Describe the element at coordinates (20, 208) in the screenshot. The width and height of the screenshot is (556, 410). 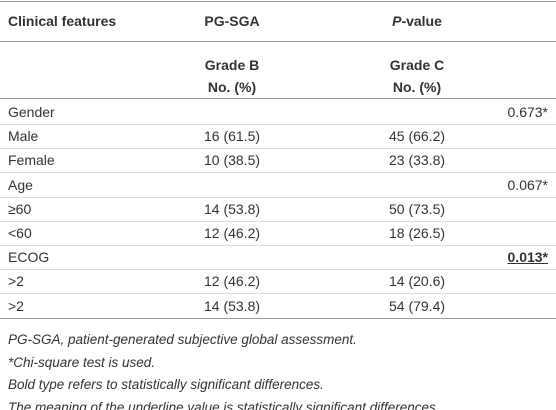
I see `table-cell: ≥60` at that location.